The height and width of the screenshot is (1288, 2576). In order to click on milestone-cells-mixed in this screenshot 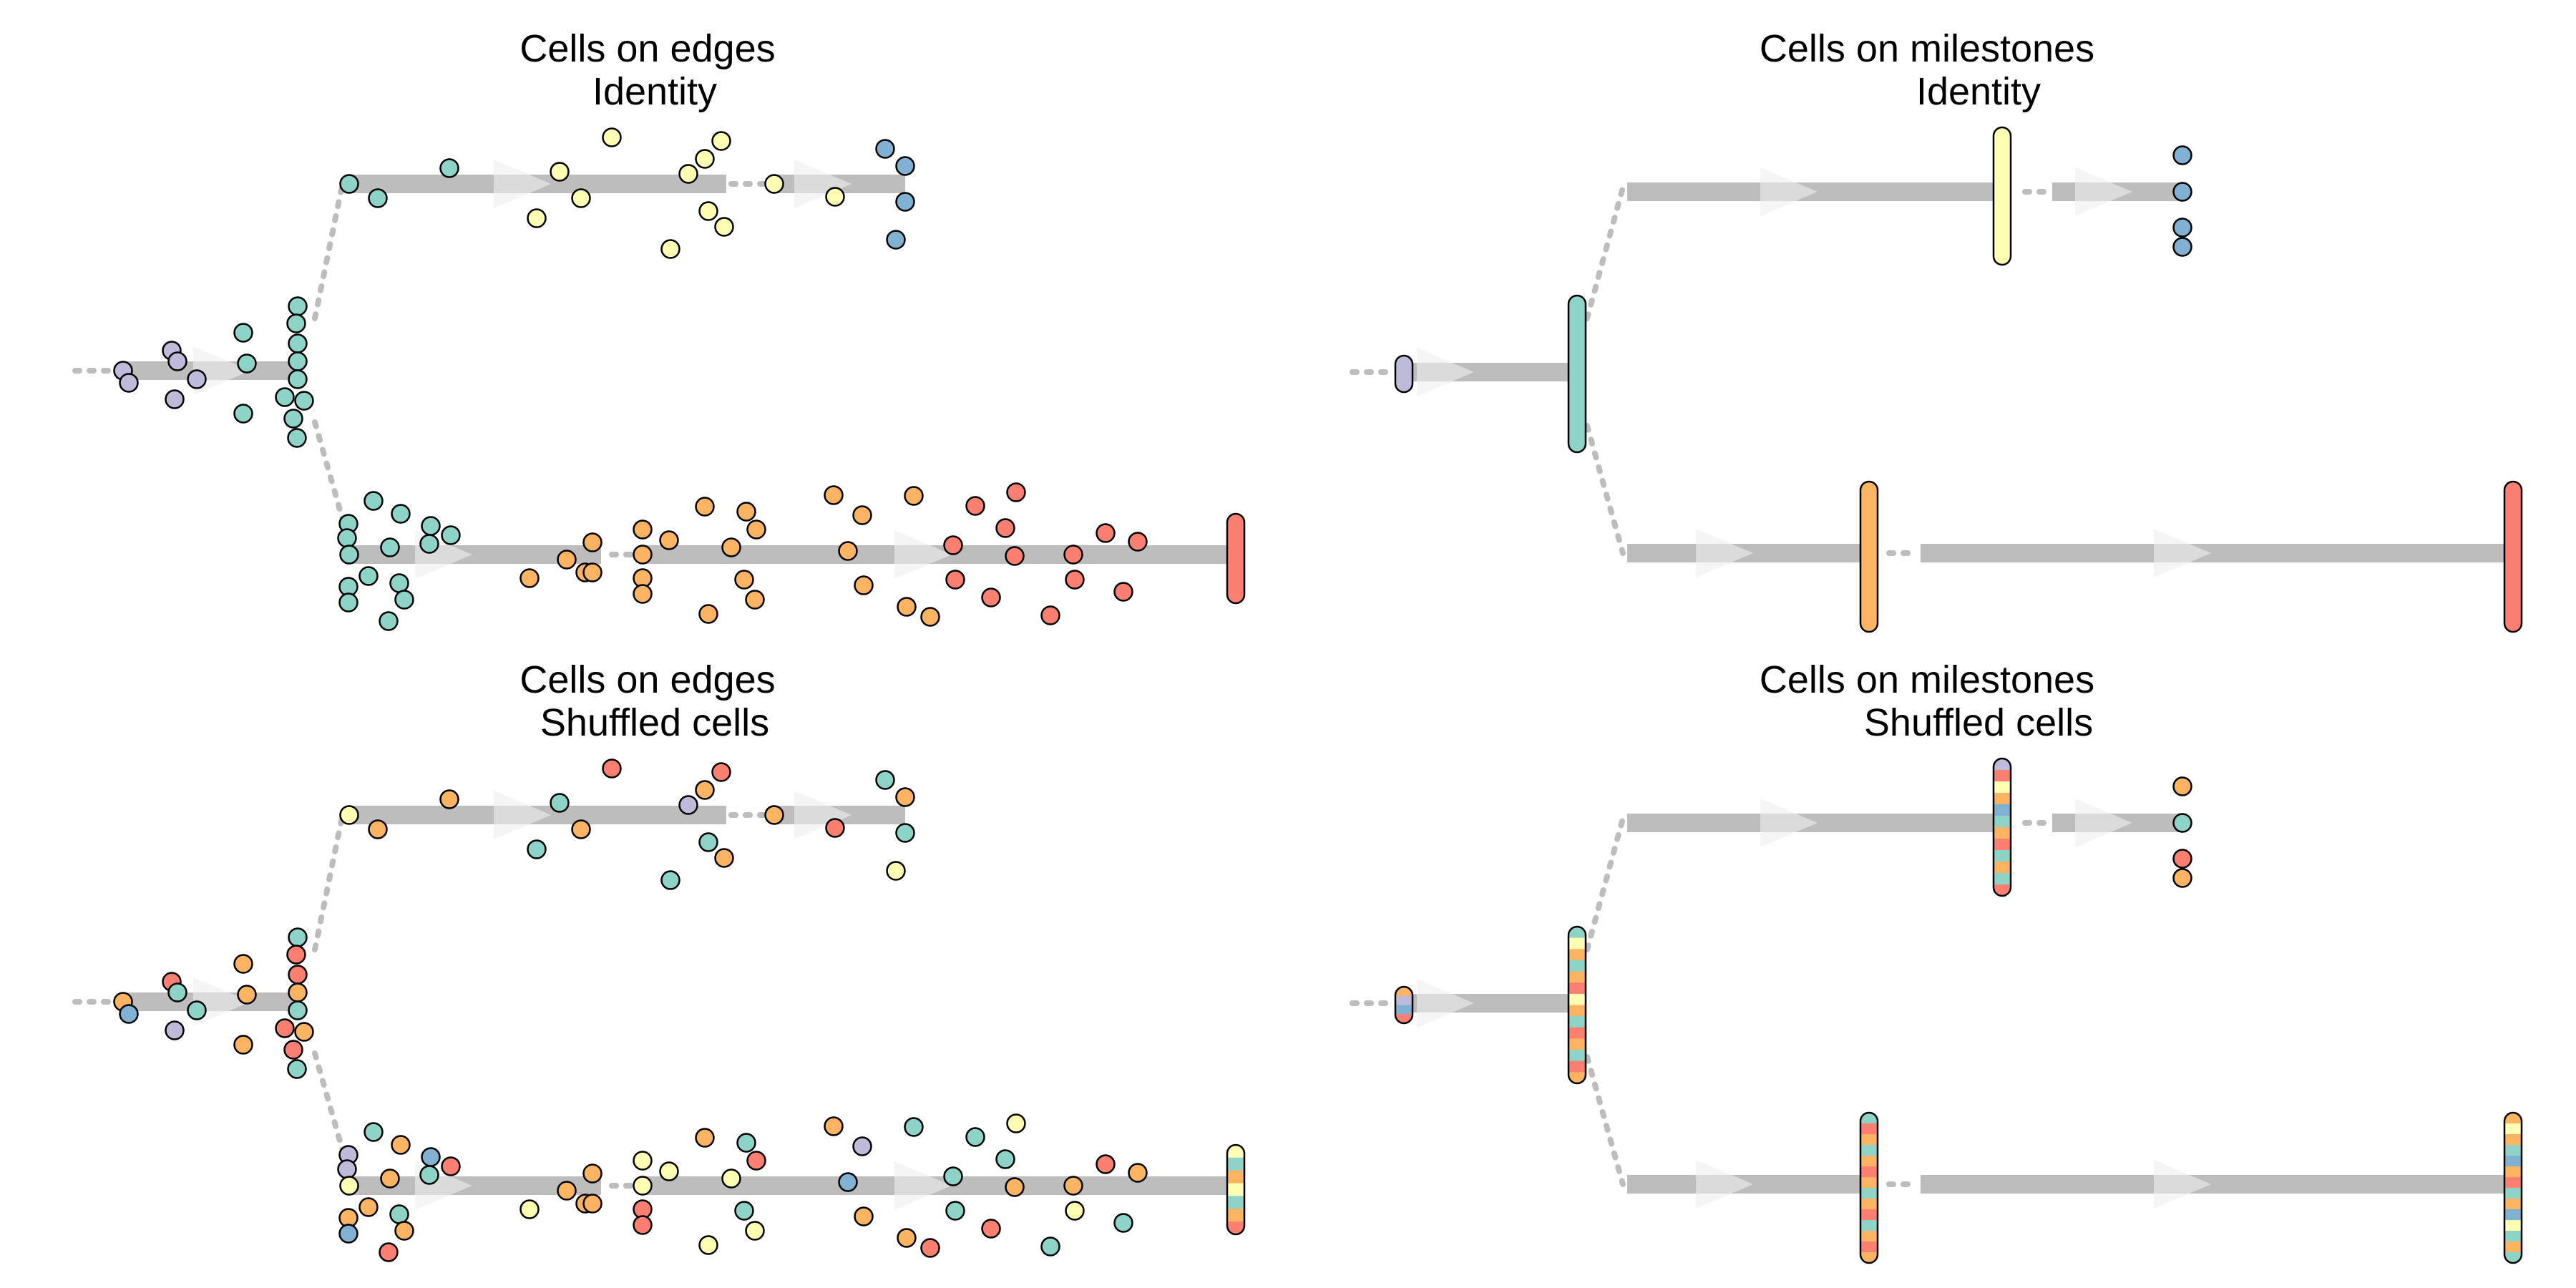, I will do `click(1404, 1005)`.